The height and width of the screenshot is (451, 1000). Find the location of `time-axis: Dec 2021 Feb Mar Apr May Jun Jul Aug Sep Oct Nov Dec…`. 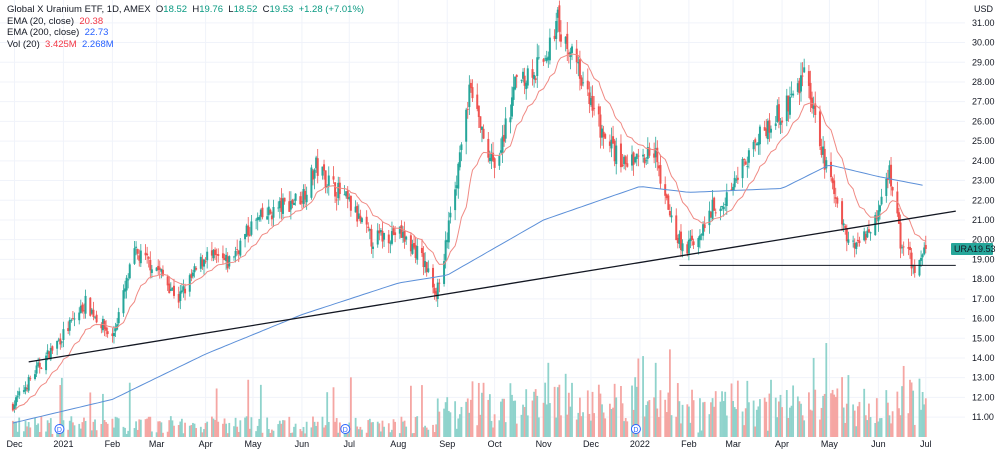

time-axis: Dec 2021 Feb Mar Apr May Jun Jul Aug Sep Oct Nov Dec… is located at coordinates (468, 444).